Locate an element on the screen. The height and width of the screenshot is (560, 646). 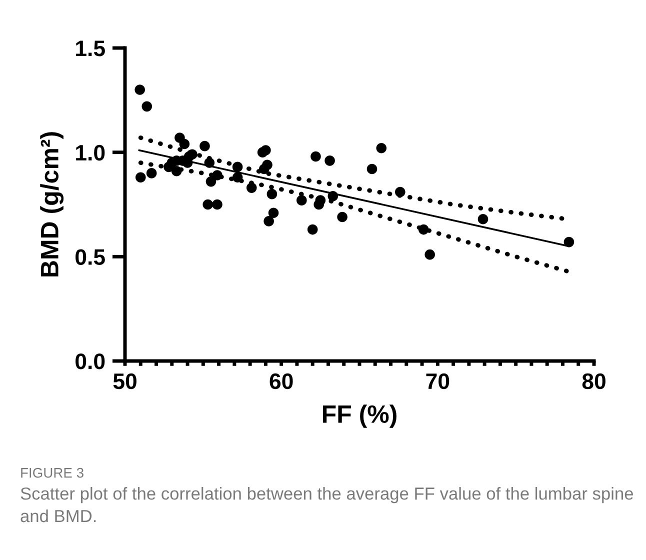
y-axis-title: BMD (g/cm²) is located at coordinates (52, 204).